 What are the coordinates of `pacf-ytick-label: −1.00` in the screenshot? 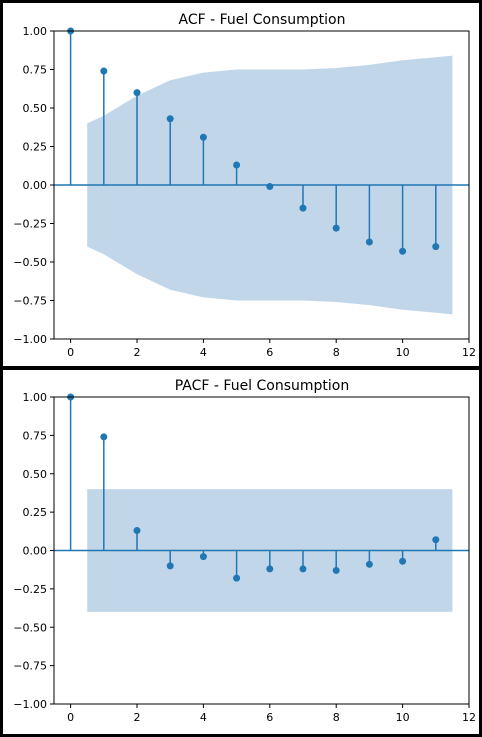 It's located at (30, 704).